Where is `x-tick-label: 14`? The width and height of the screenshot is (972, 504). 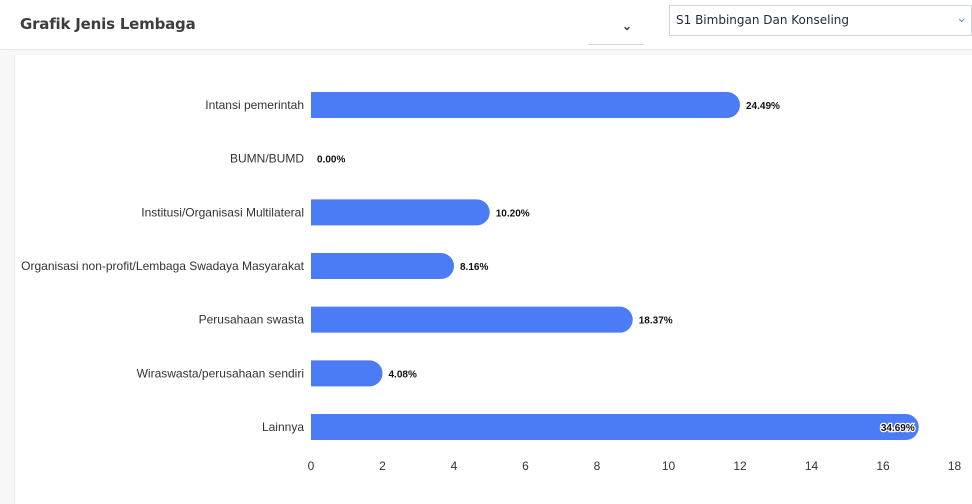 x-tick-label: 14 is located at coordinates (812, 466).